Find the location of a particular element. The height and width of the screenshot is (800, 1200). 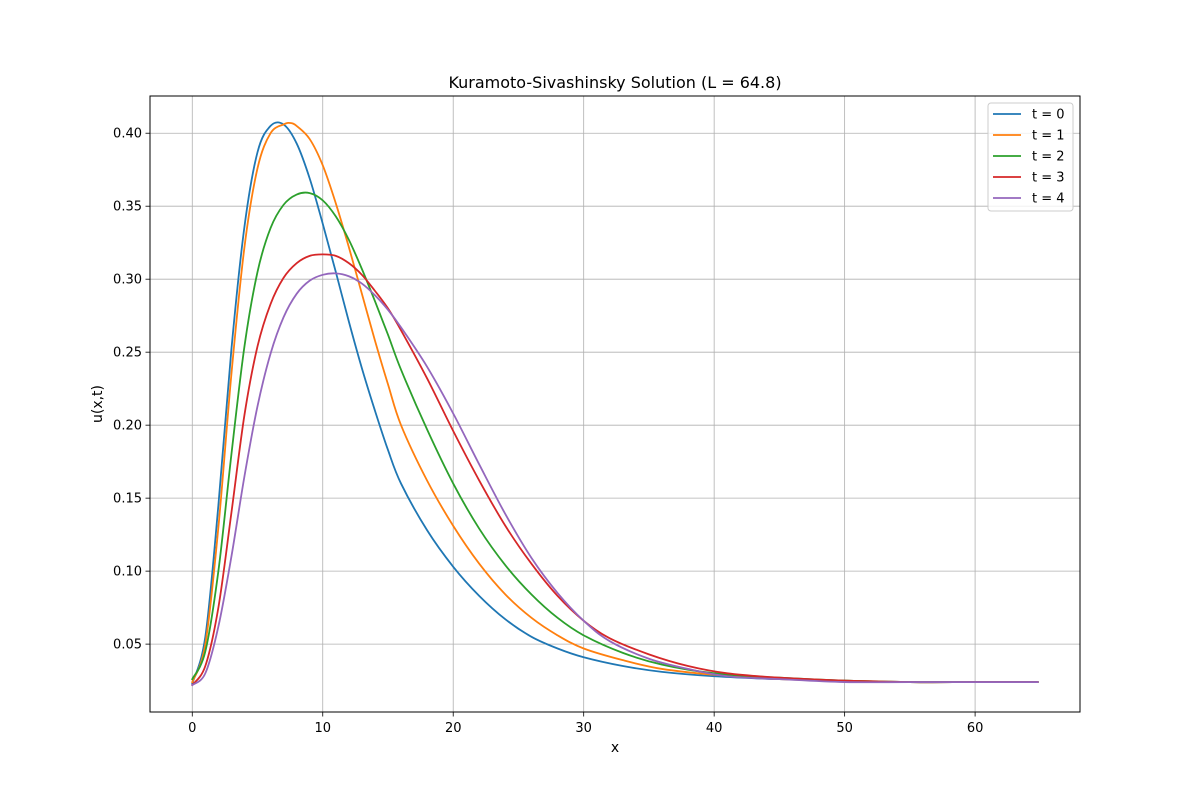

x-tick-label: 40 is located at coordinates (714, 728).